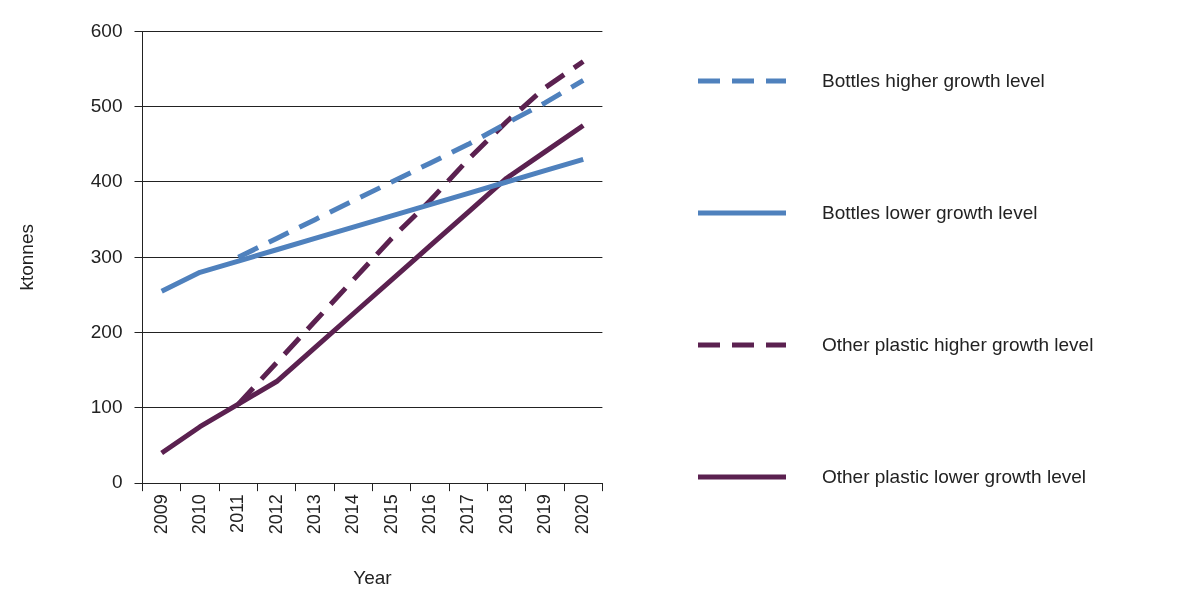  I want to click on x-tick-label: 2019, so click(543, 514).